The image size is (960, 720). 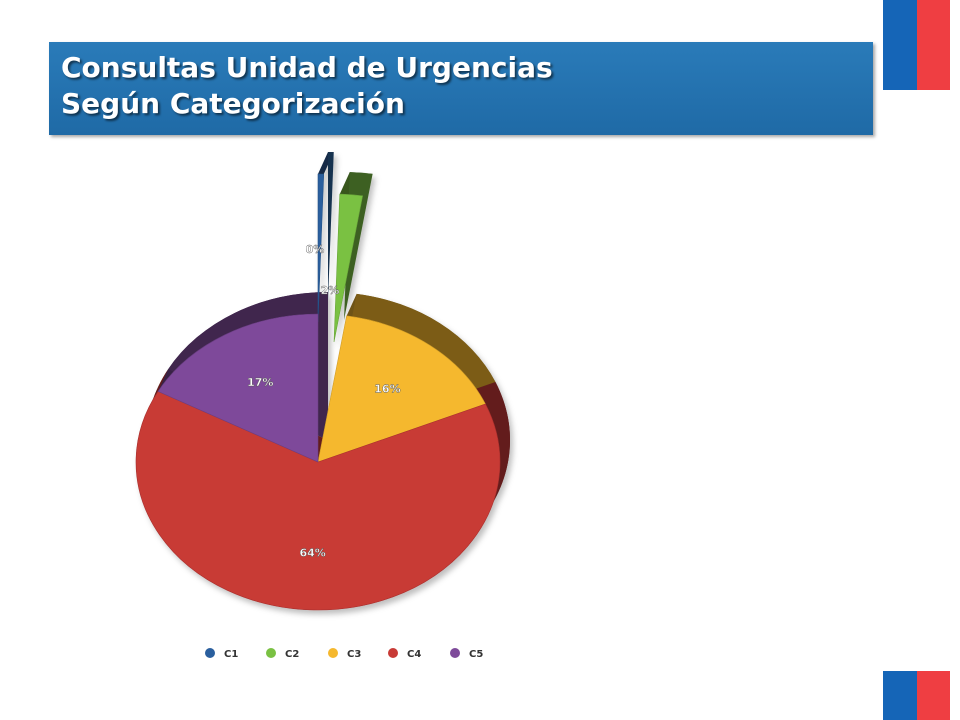 I want to click on flag-logo-top, so click(x=916, y=45).